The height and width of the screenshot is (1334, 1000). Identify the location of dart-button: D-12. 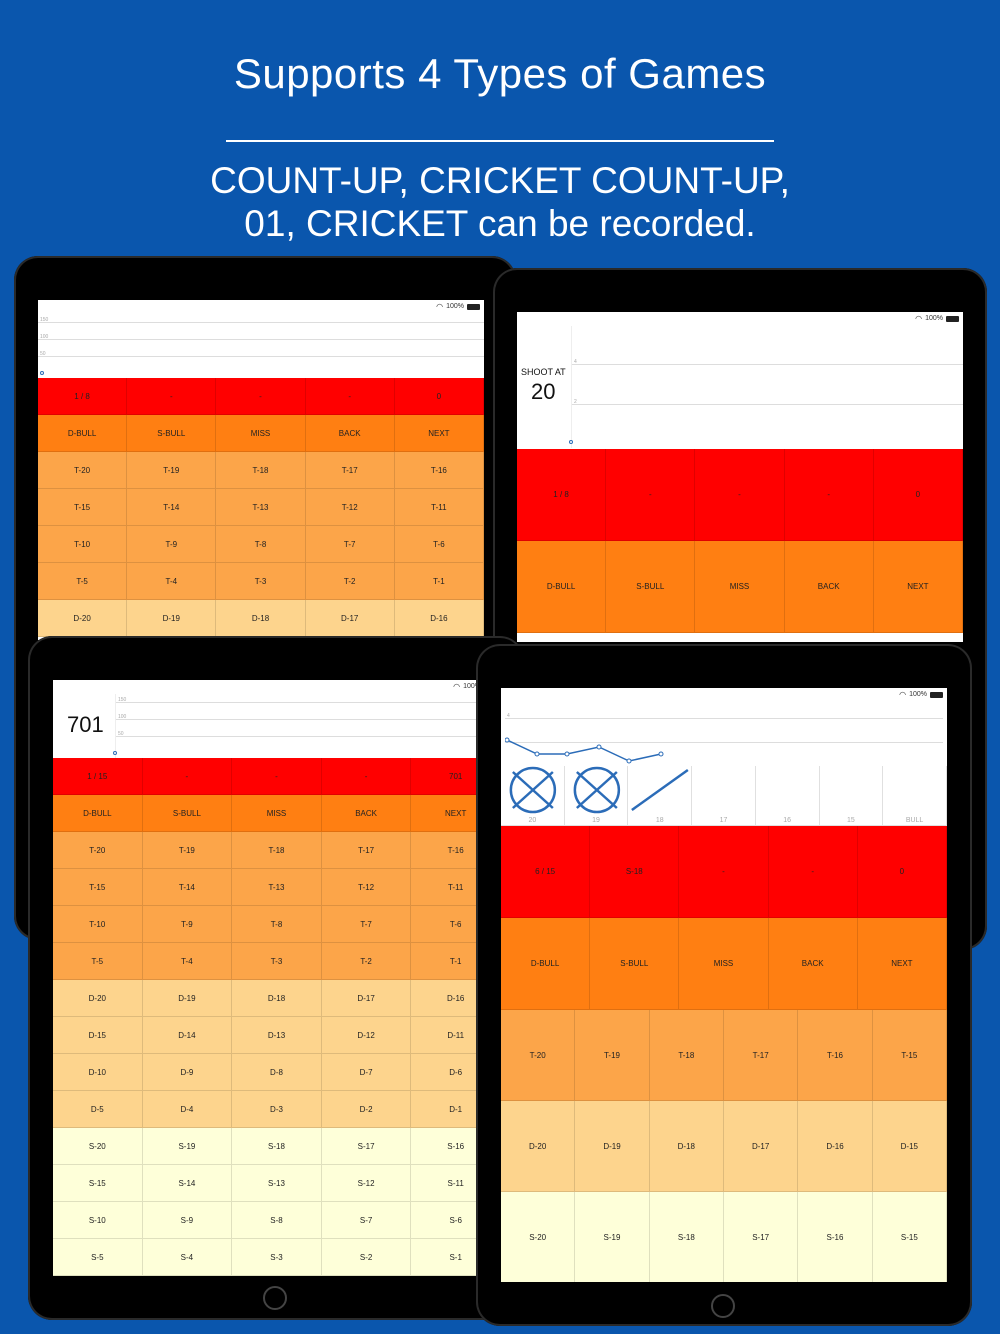
(366, 1035).